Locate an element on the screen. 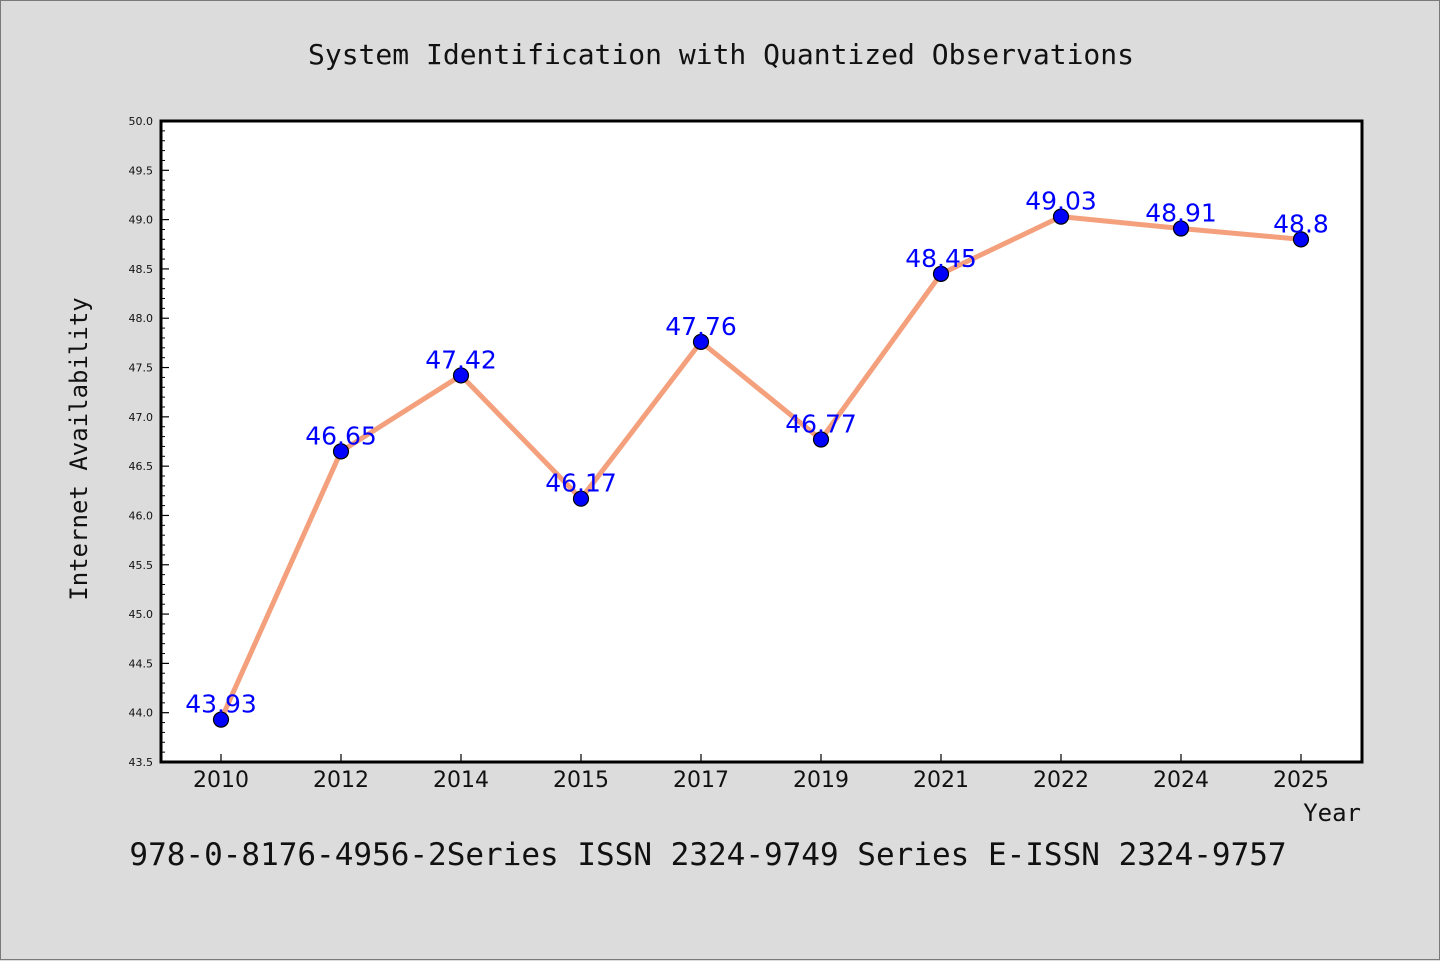 This screenshot has height=961, width=1440. data-label: 46.77 is located at coordinates (821, 424).